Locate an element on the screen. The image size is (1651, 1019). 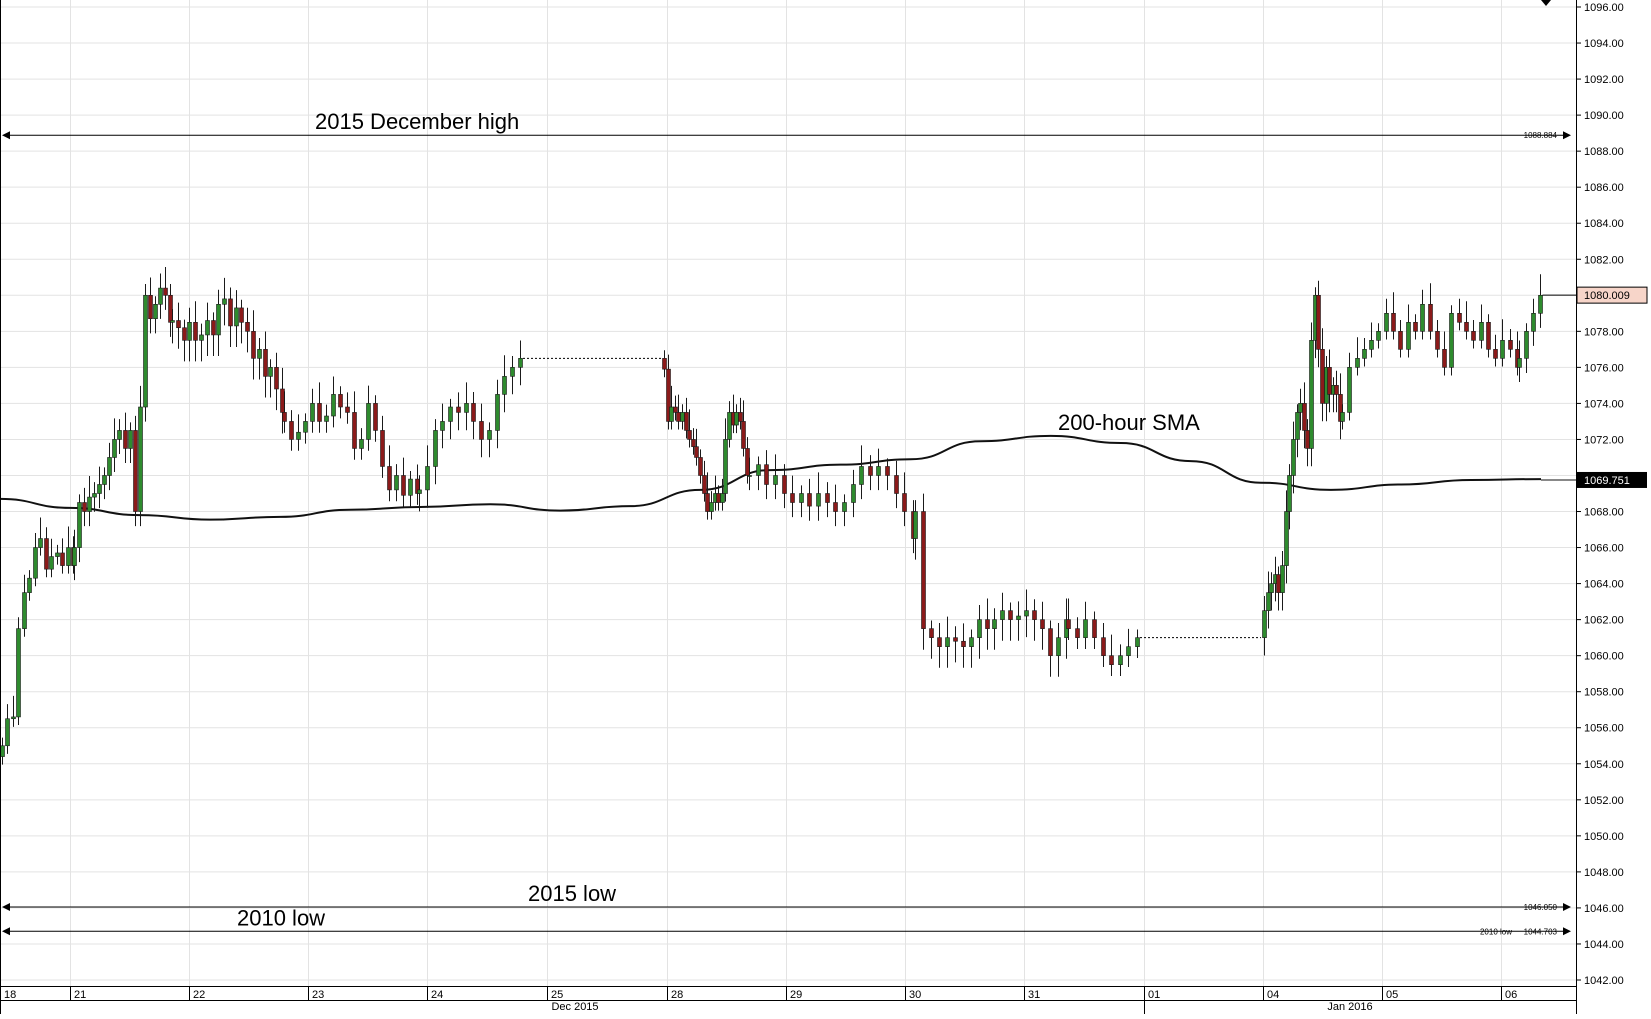
y-tick-label: 1062.00 is located at coordinates (1604, 621).